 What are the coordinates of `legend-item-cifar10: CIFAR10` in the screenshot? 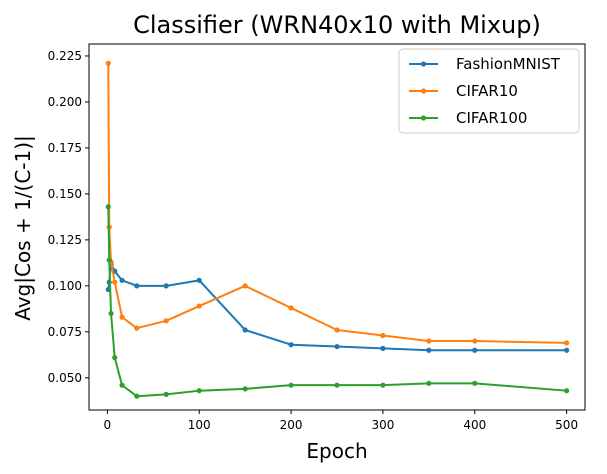 It's located at (463, 91).